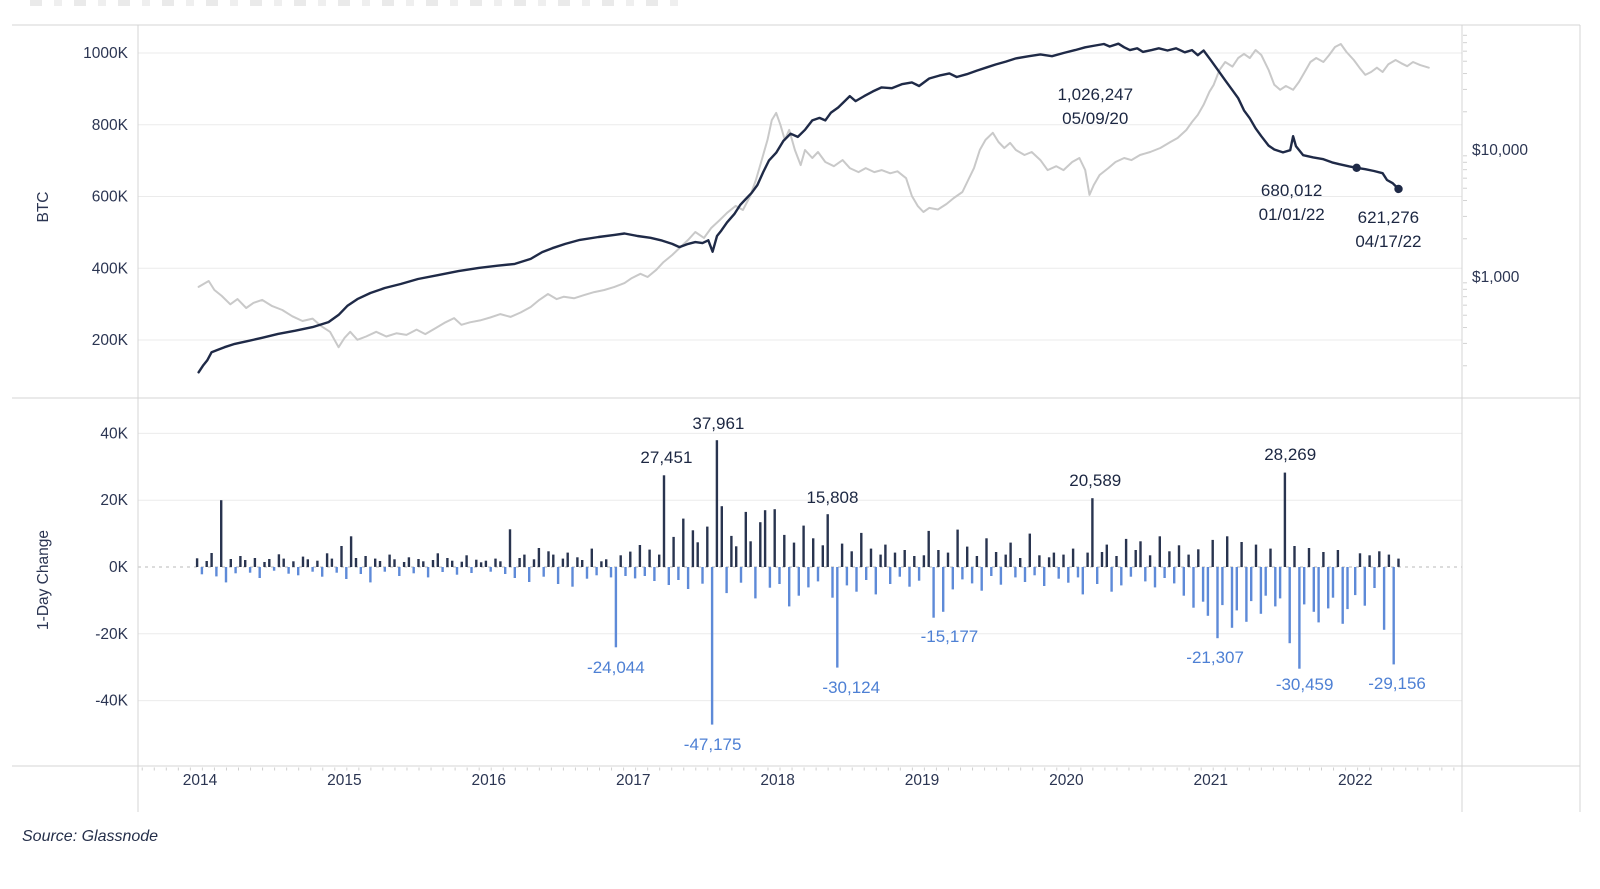 The width and height of the screenshot is (1600, 889). What do you see at coordinates (110, 197) in the screenshot?
I see `y-axis-tick-label: 600K` at bounding box center [110, 197].